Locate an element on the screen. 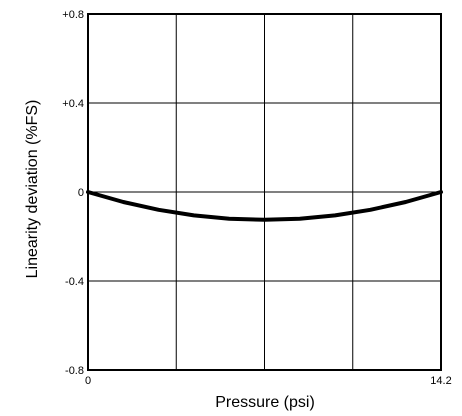 This screenshot has width=462, height=416. y-axis-label: Linearity deviation (%FS) is located at coordinates (32, 189).